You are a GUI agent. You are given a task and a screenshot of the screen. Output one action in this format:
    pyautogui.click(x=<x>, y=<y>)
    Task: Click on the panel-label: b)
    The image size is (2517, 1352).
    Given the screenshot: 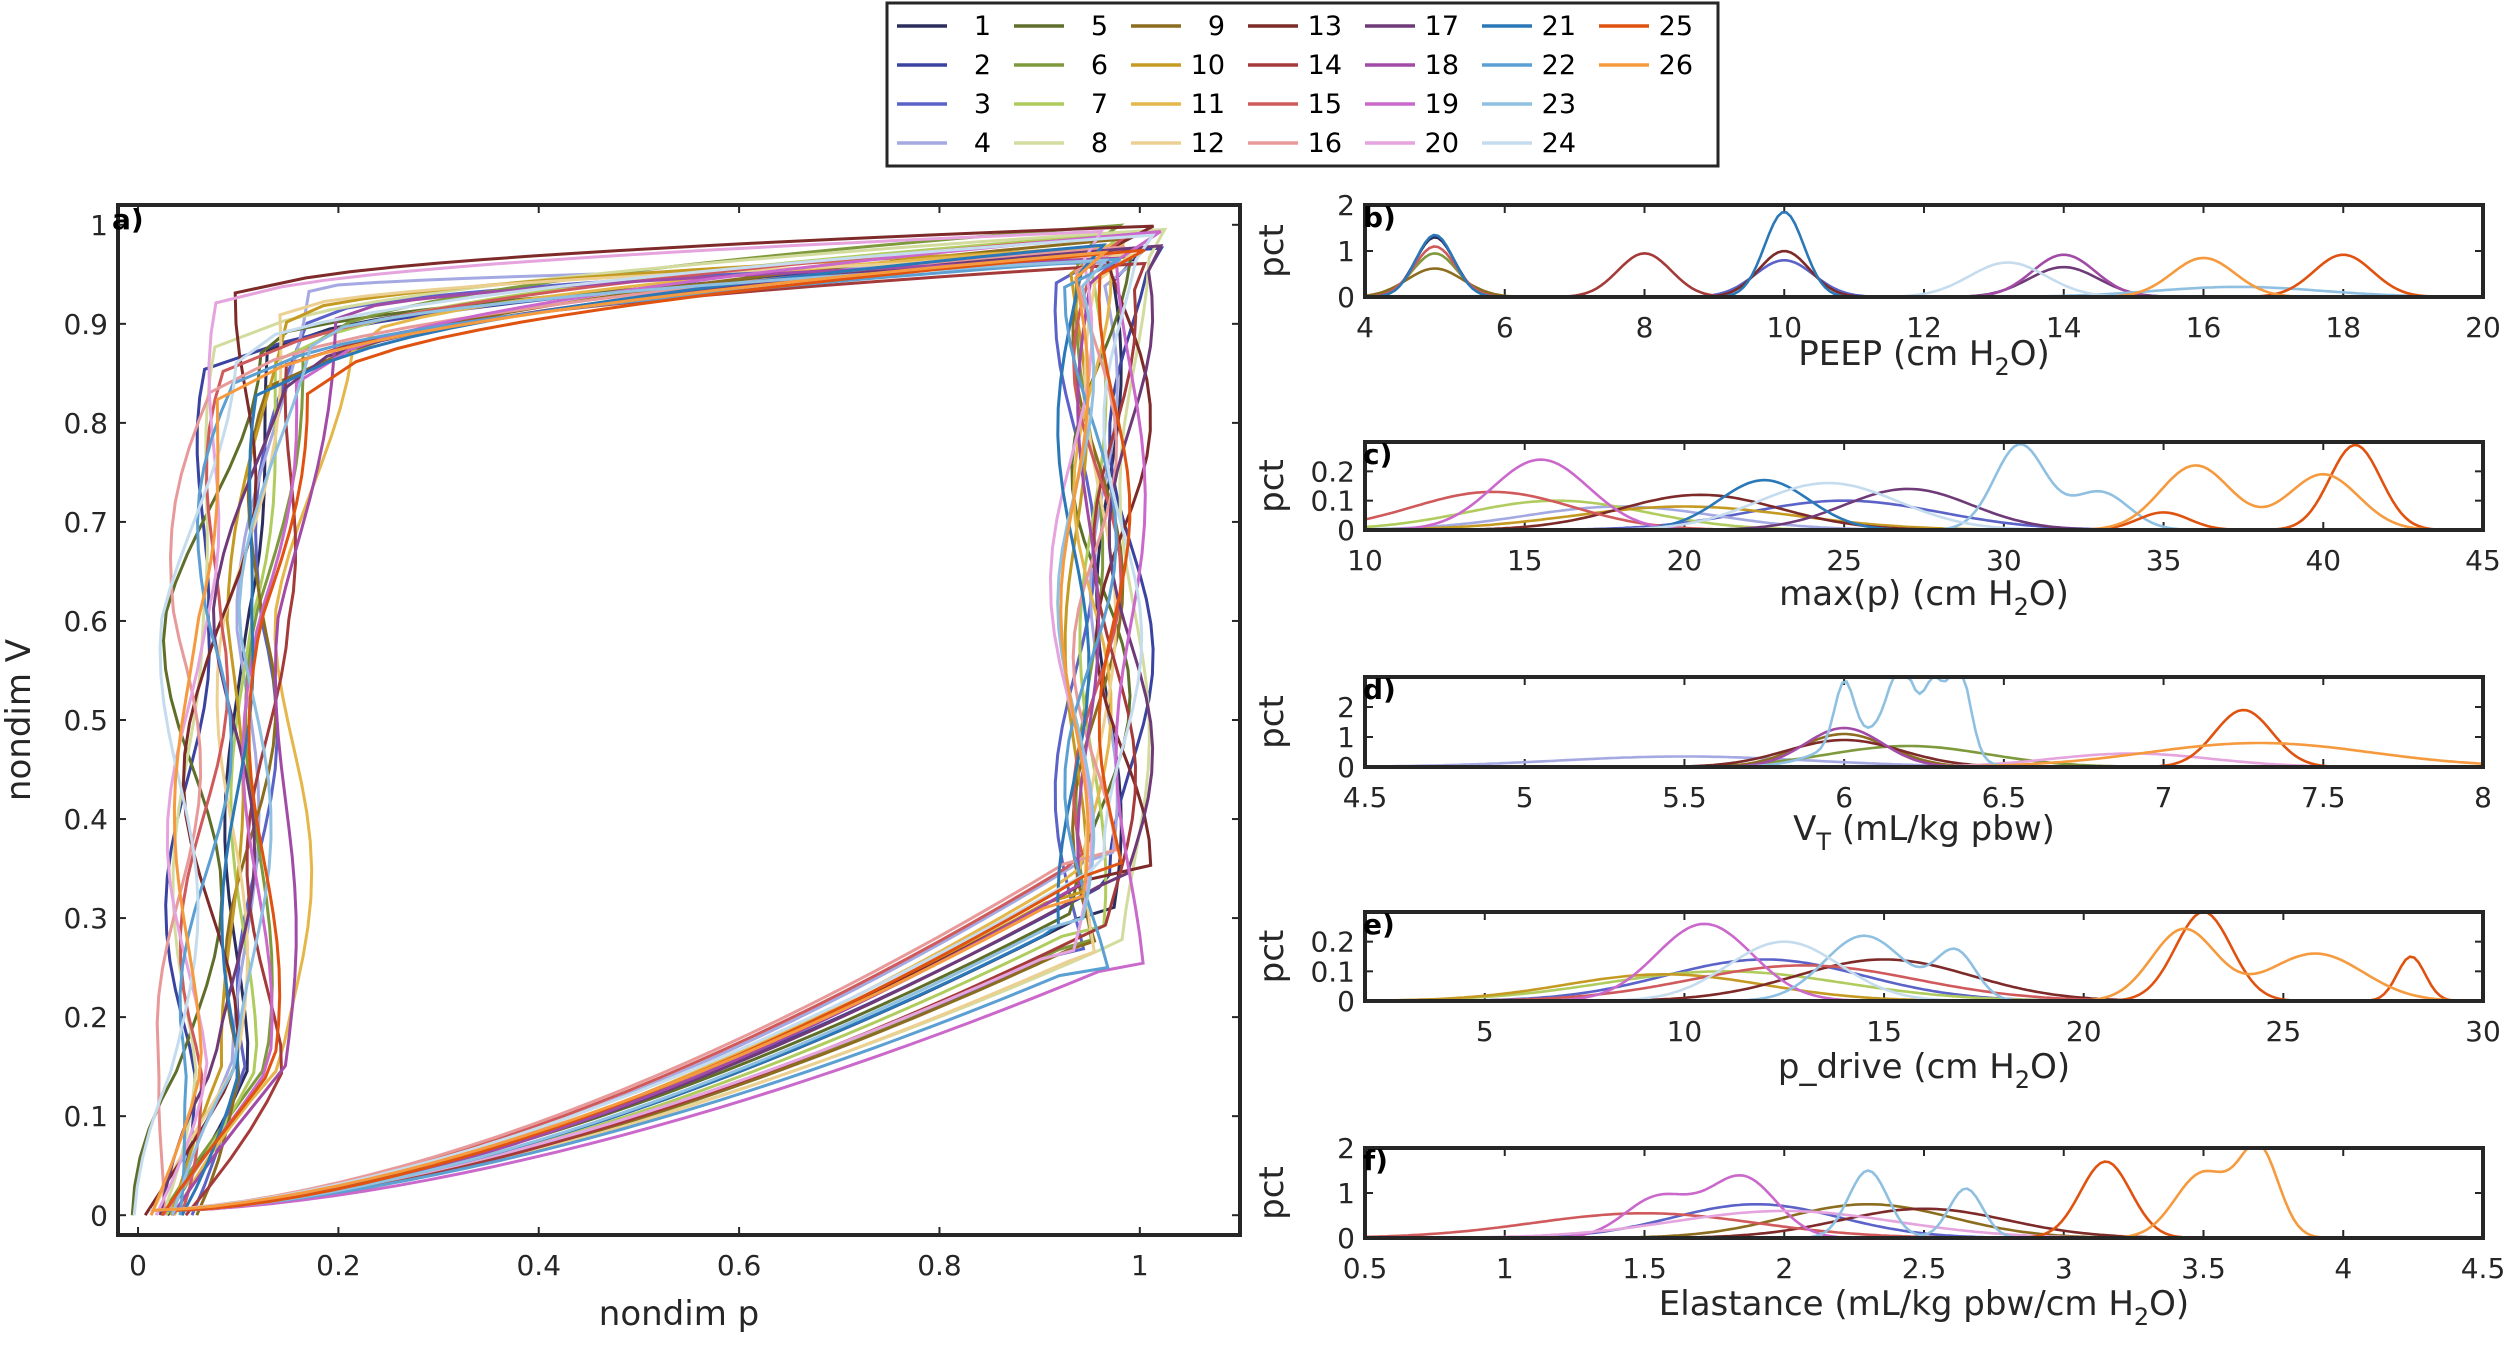 What is the action you would take?
    pyautogui.click(x=1379, y=217)
    